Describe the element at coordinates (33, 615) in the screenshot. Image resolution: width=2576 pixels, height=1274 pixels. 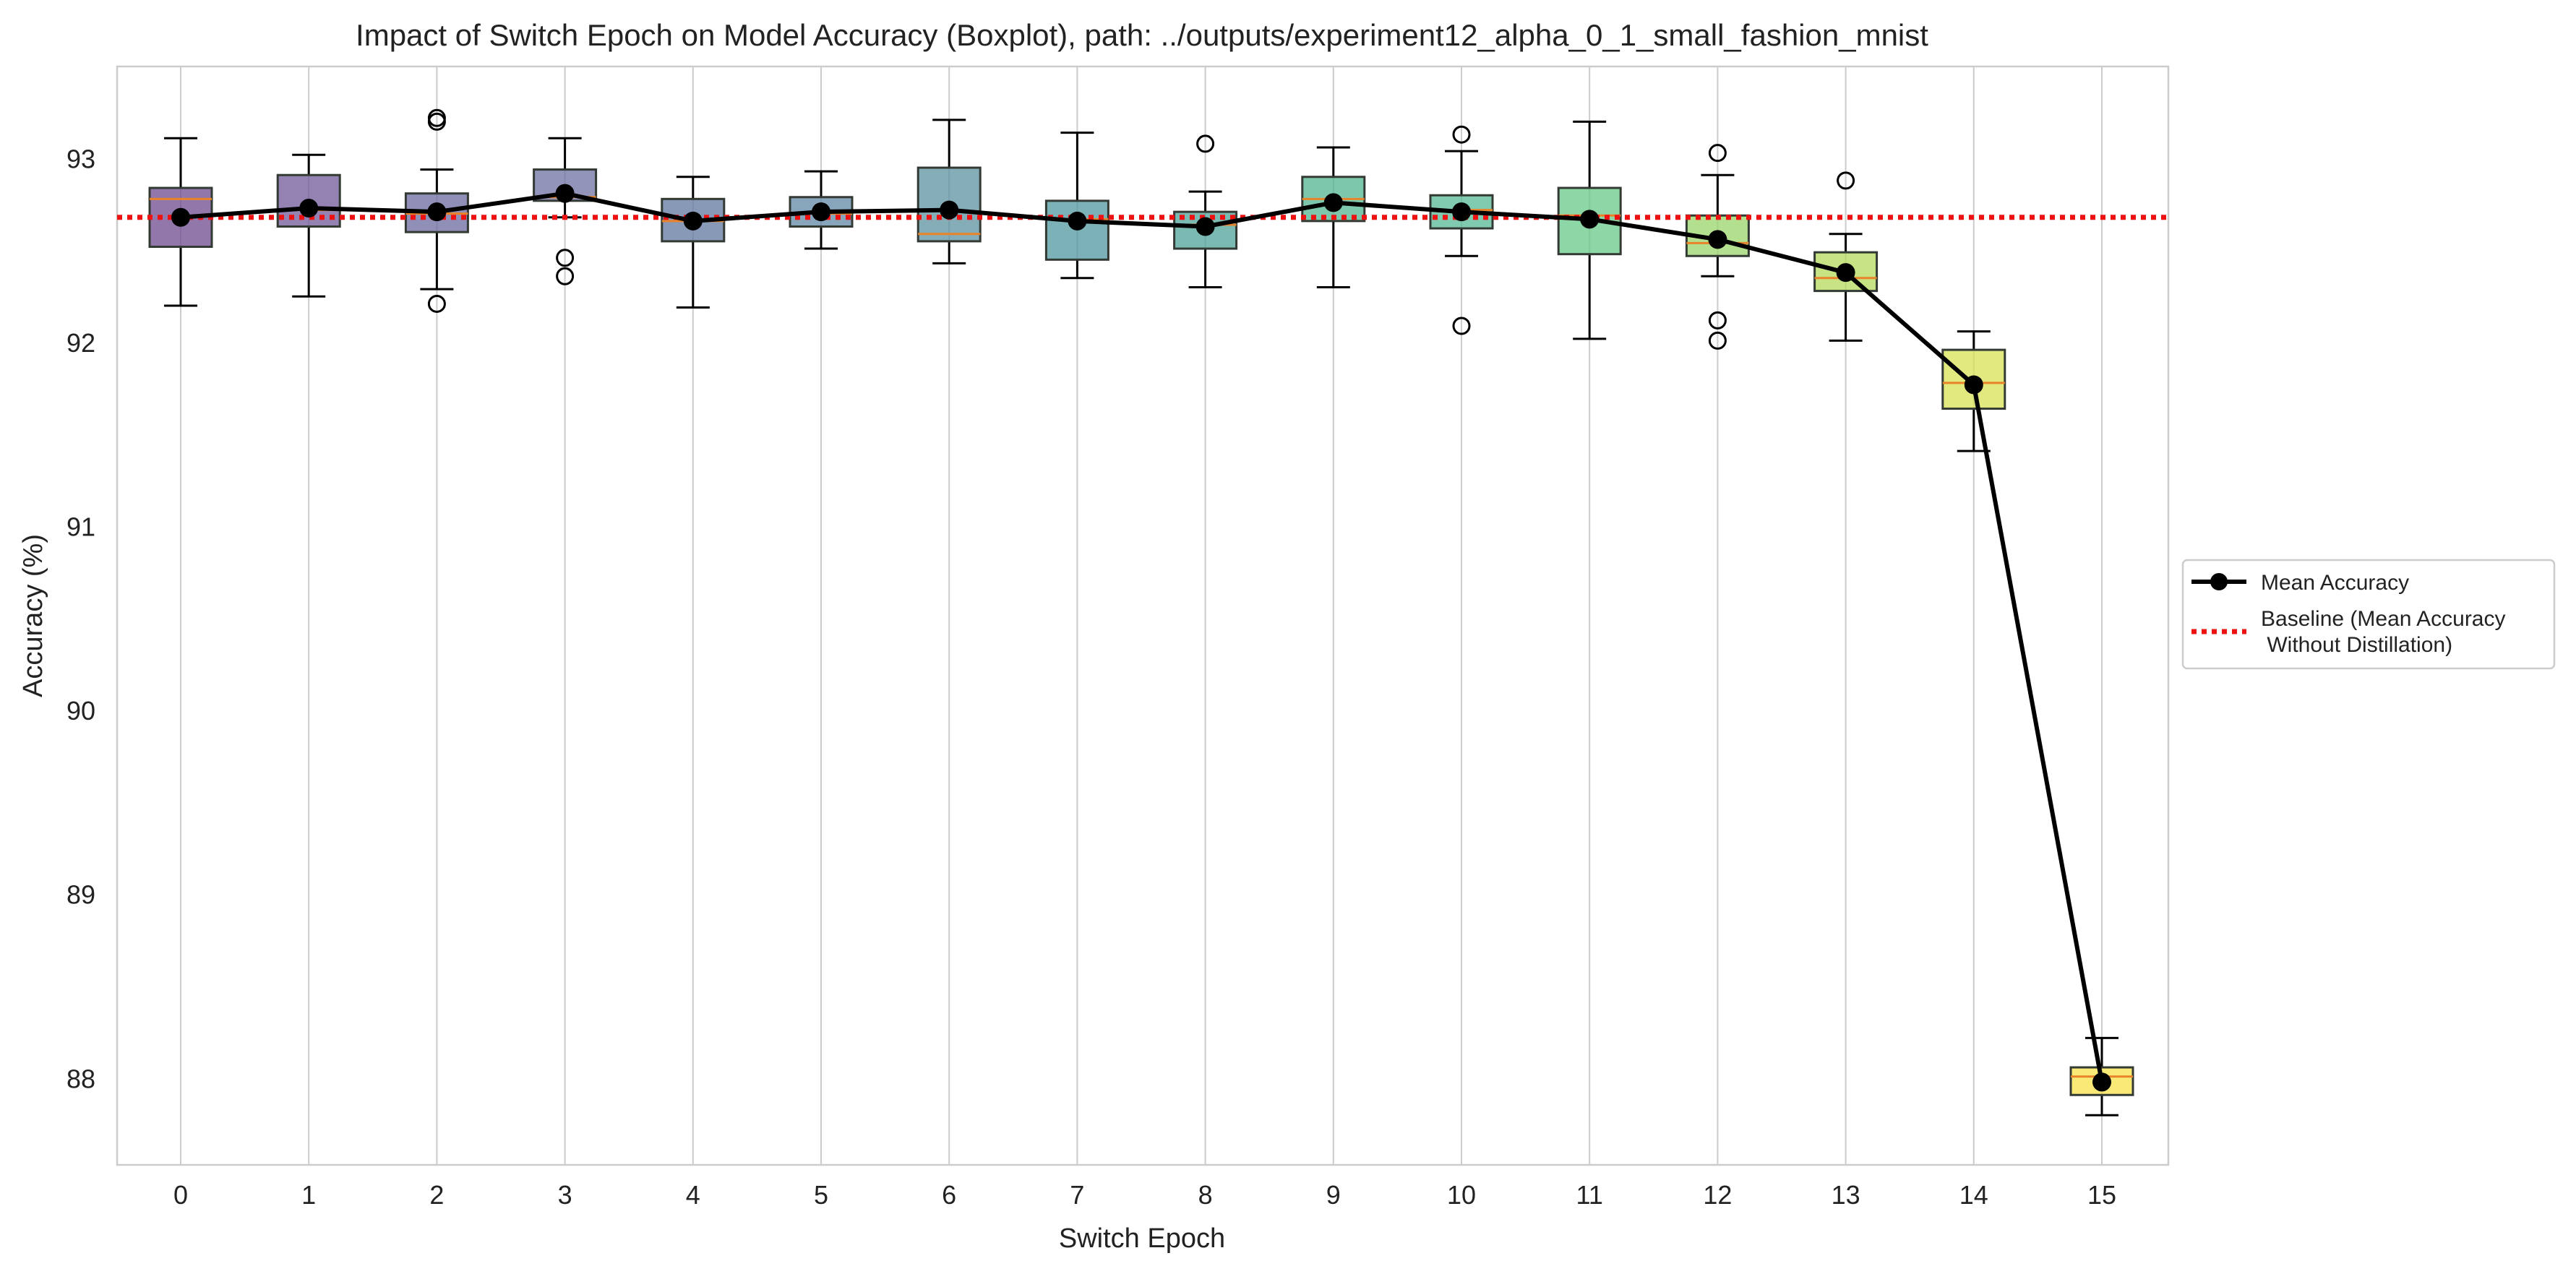
I see `y-axis-label: Accuracy (%)` at that location.